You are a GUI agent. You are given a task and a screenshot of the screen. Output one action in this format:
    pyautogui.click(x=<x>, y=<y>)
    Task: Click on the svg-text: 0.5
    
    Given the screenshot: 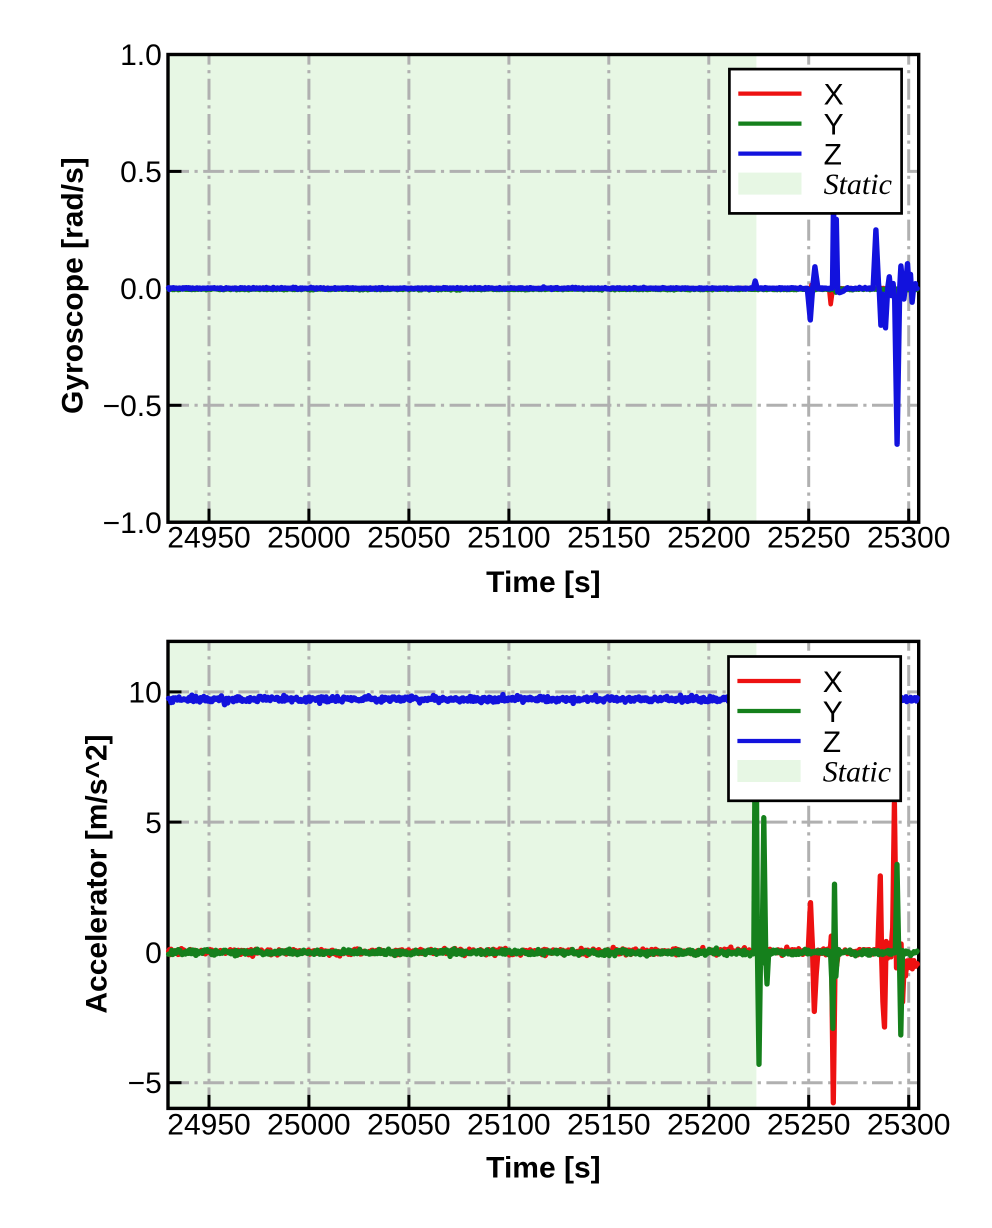 What is the action you would take?
    pyautogui.click(x=141, y=172)
    